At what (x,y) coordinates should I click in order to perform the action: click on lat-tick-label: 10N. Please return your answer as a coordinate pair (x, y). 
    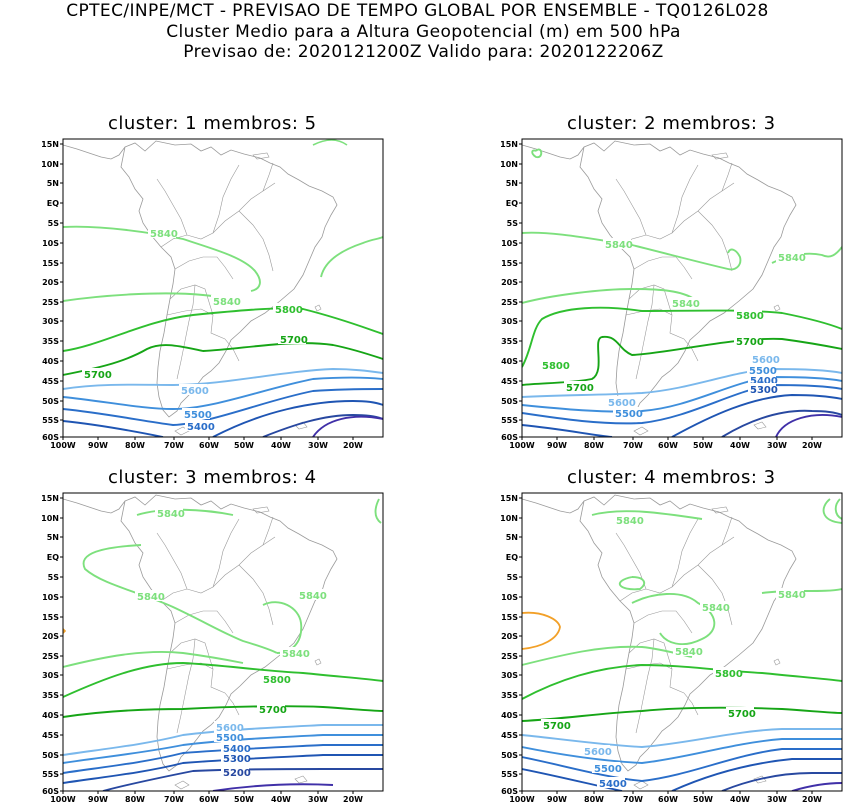
    Looking at the image, I should click on (50, 164).